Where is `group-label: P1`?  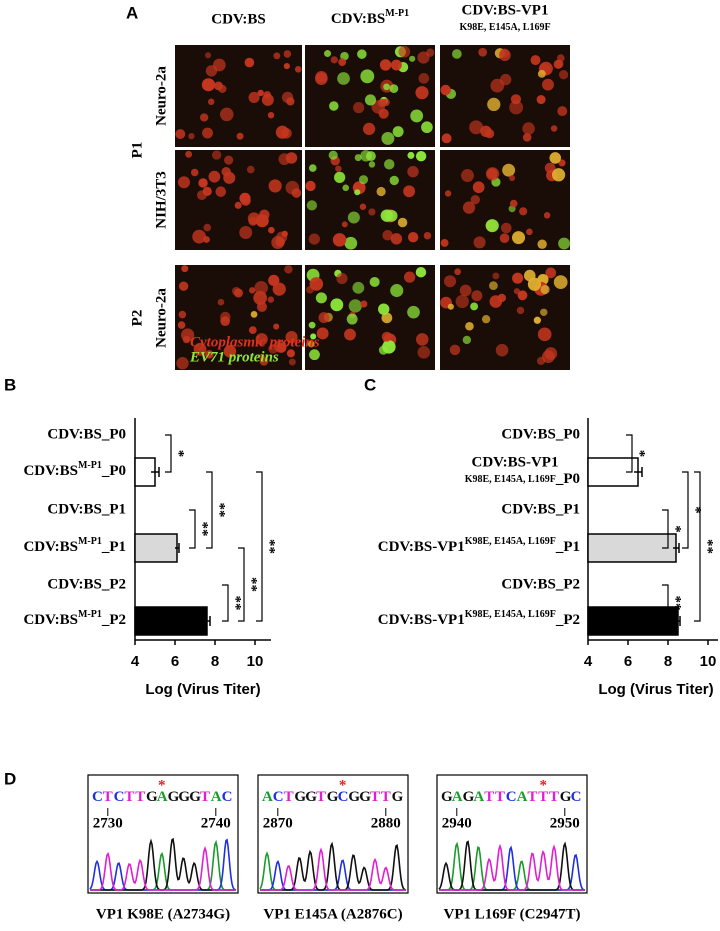
group-label: P1 is located at coordinates (137, 150).